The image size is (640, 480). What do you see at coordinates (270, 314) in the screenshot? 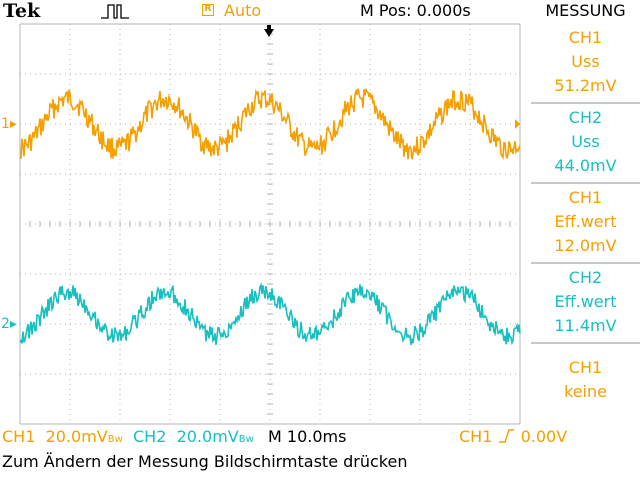
I see `ch2-waveform` at bounding box center [270, 314].